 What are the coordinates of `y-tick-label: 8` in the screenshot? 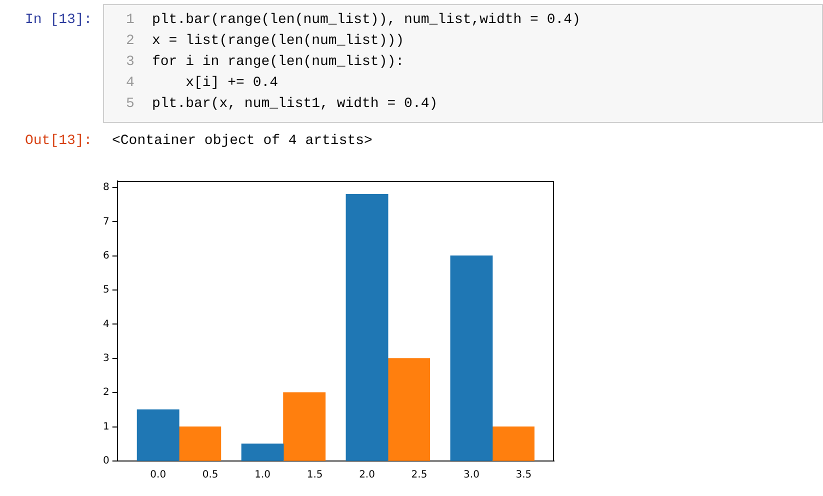 It's located at (106, 188).